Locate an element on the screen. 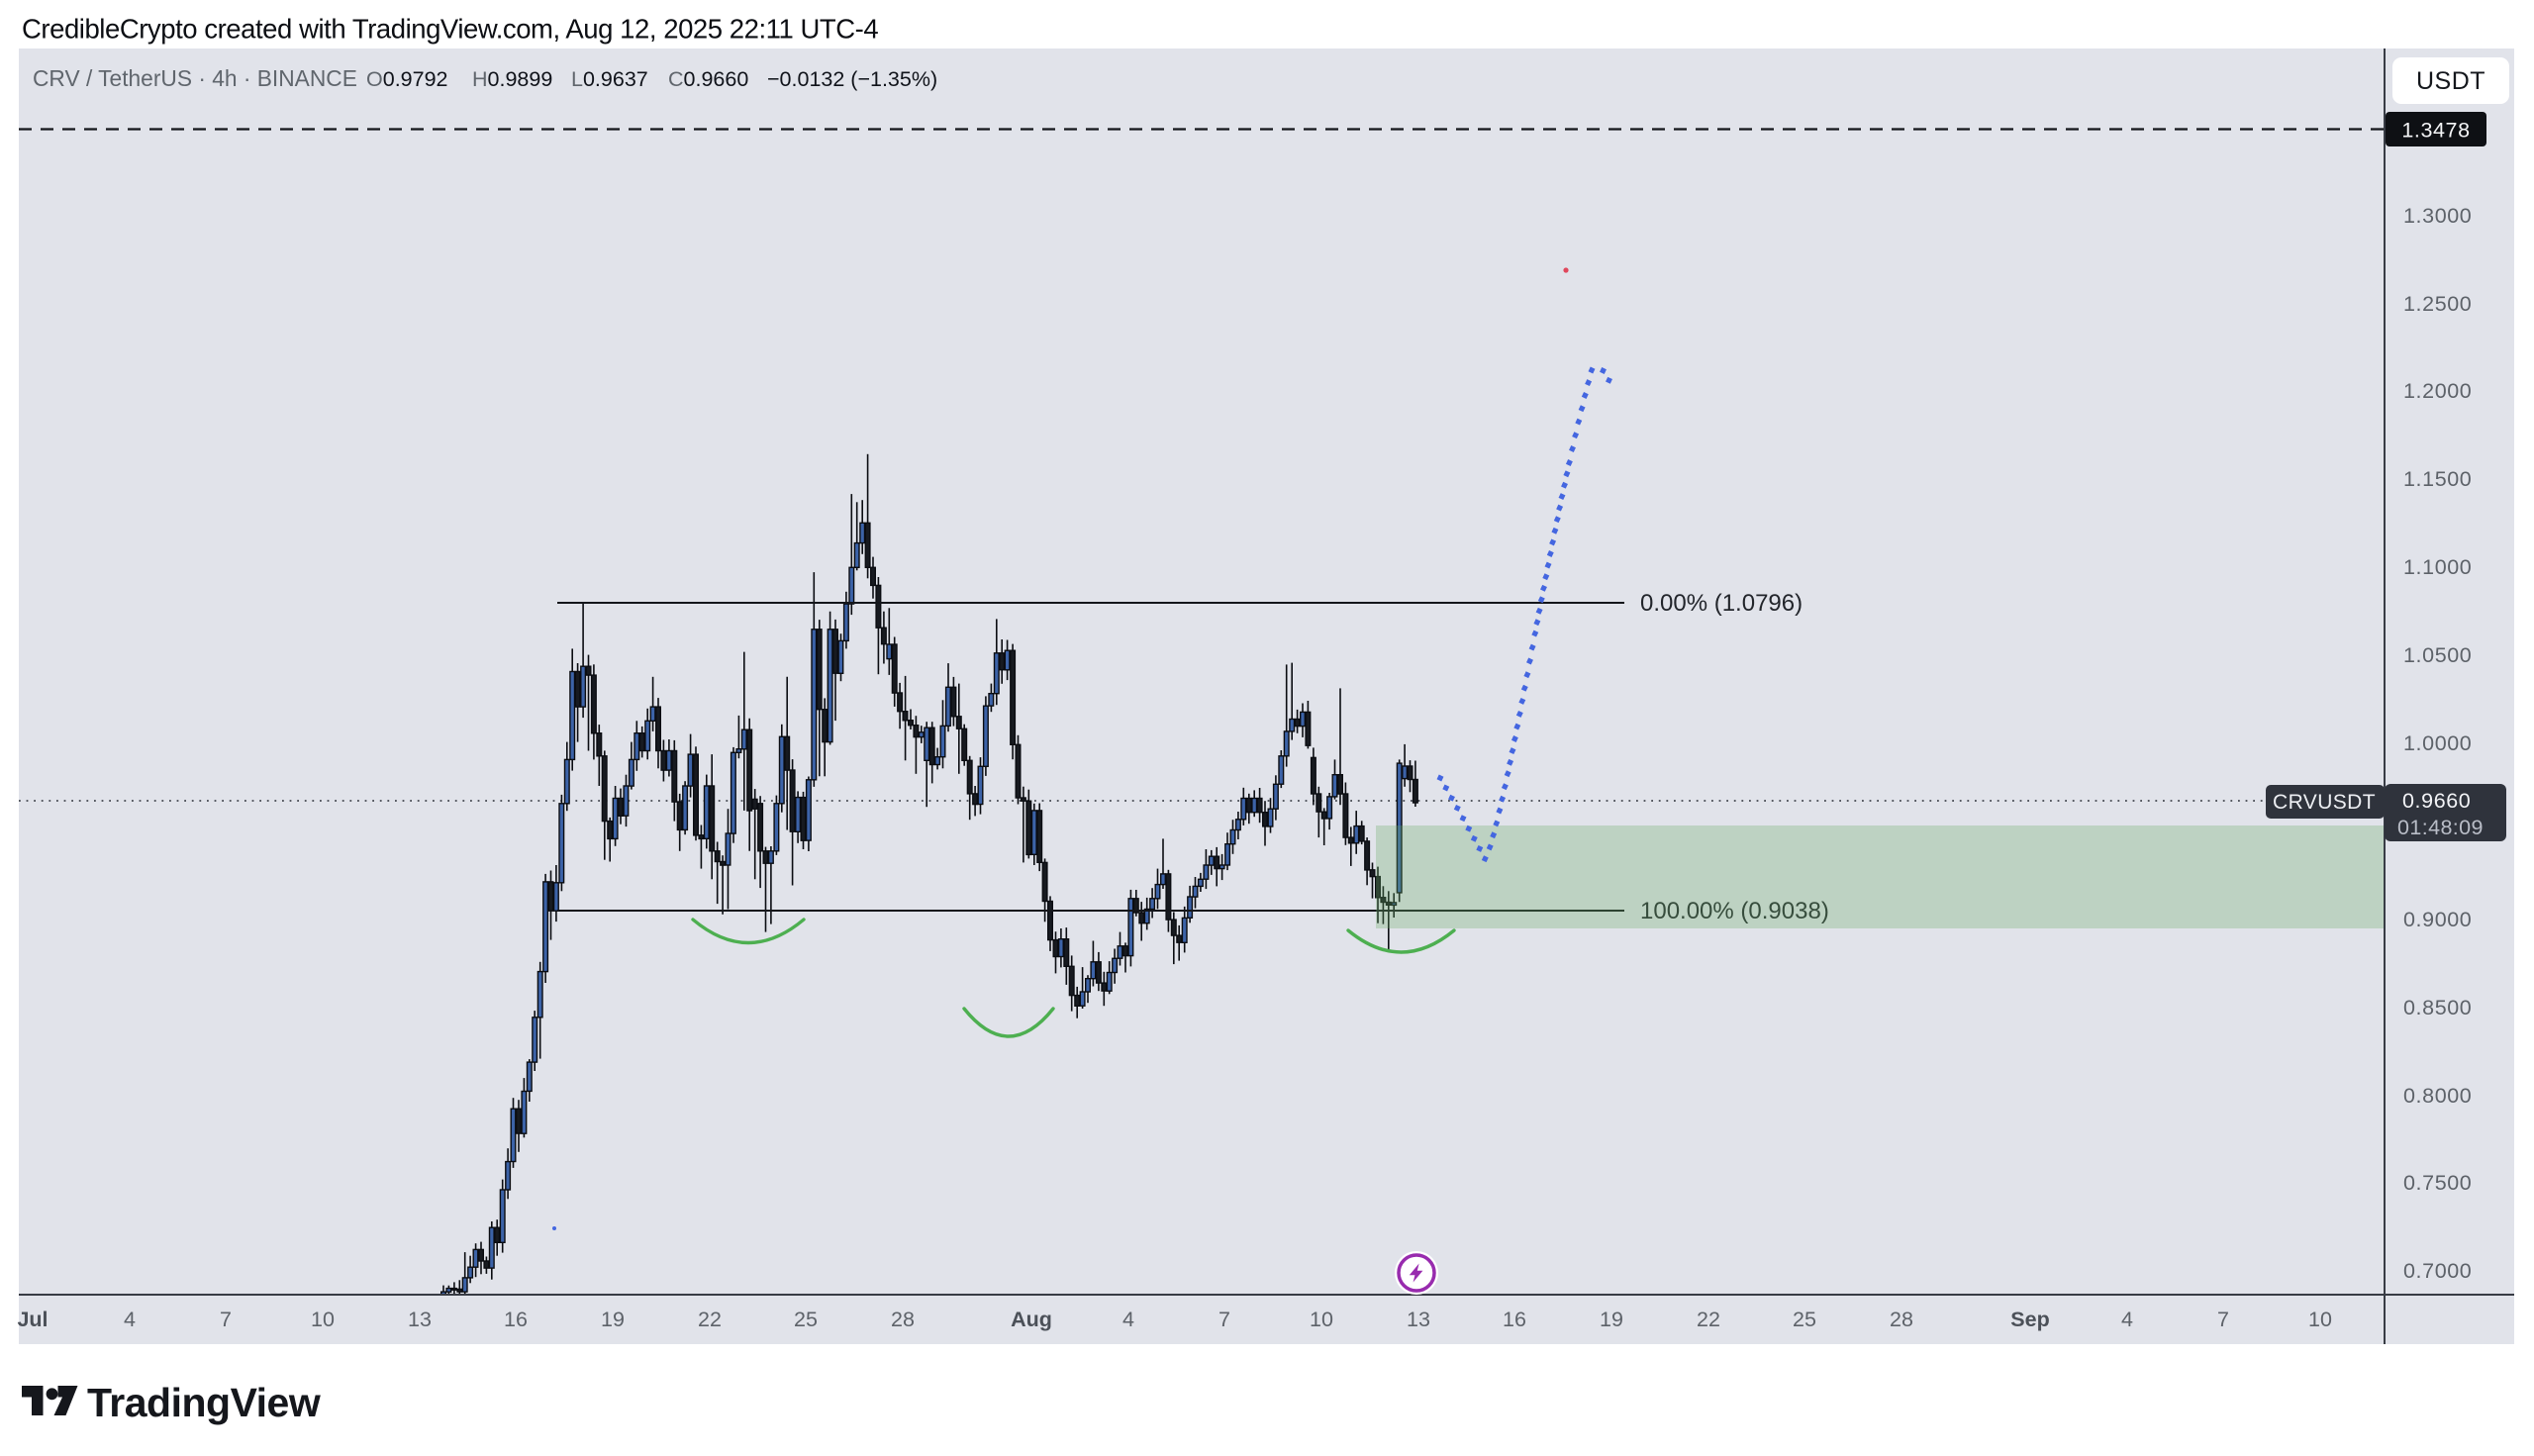 This screenshot has width=2534, height=1456. svg-text: O0.9792 is located at coordinates (407, 79).